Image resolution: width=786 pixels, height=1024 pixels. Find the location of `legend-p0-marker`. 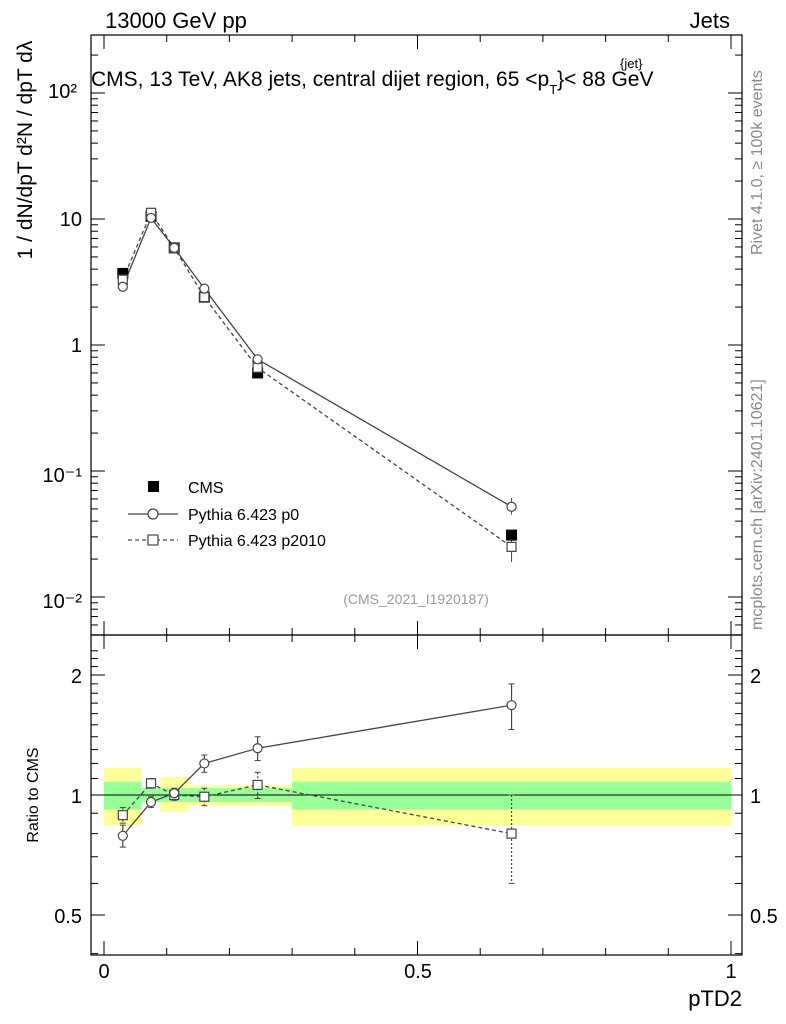

legend-p0-marker is located at coordinates (153, 514).